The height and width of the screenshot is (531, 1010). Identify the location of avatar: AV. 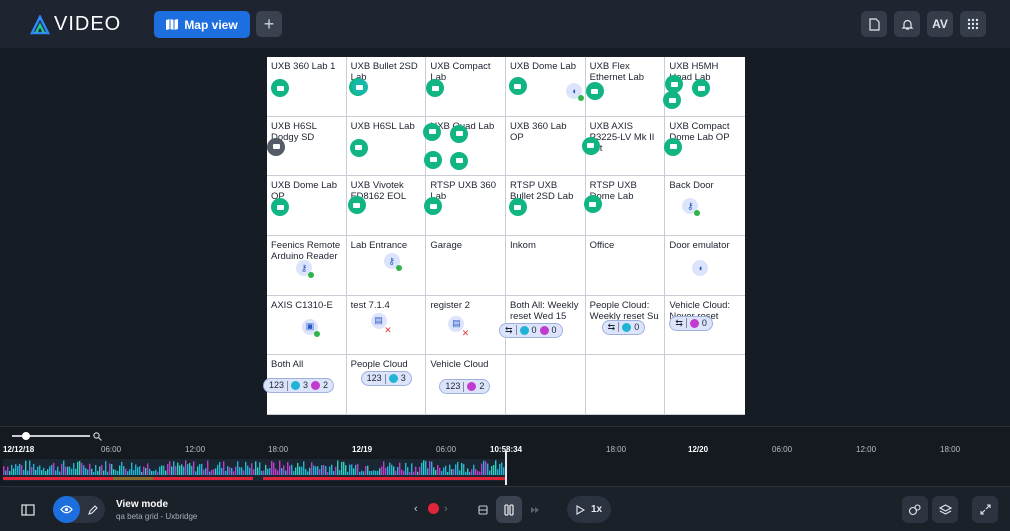
(940, 24).